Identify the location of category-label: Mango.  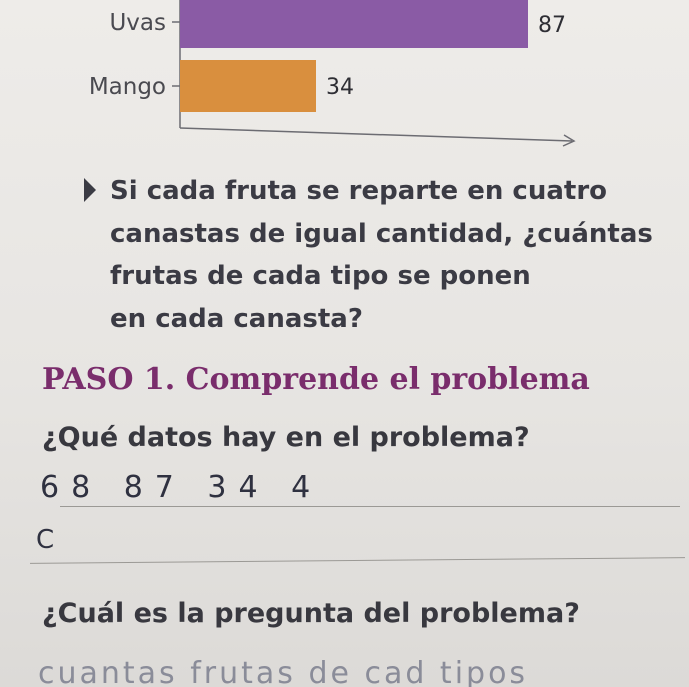
(127, 87).